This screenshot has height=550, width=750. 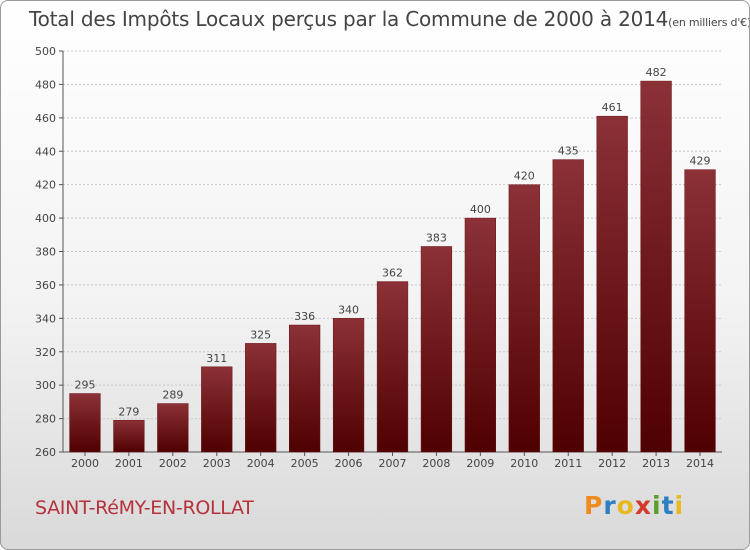 I want to click on proxiti-logo: Proxiti, so click(x=634, y=505).